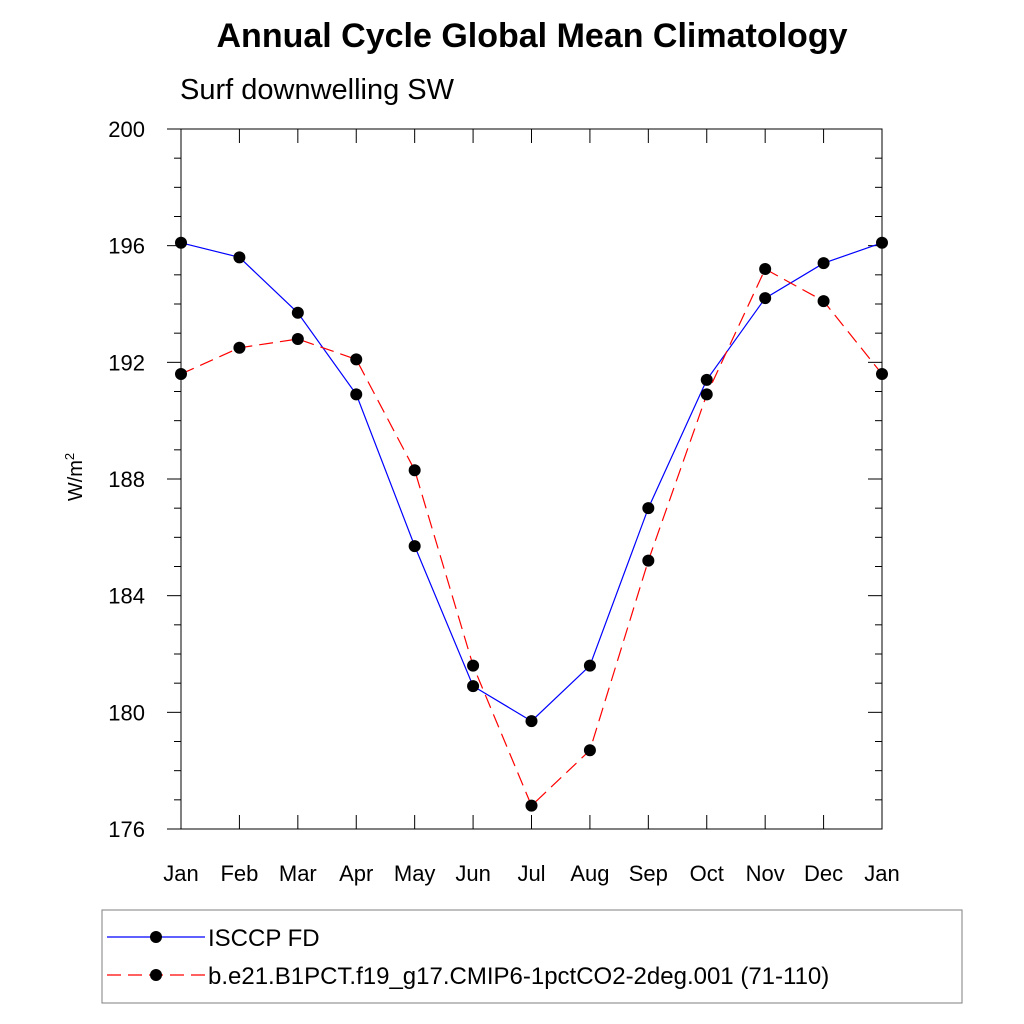  What do you see at coordinates (76, 480) in the screenshot?
I see `y-axis-label-unit: W/m` at bounding box center [76, 480].